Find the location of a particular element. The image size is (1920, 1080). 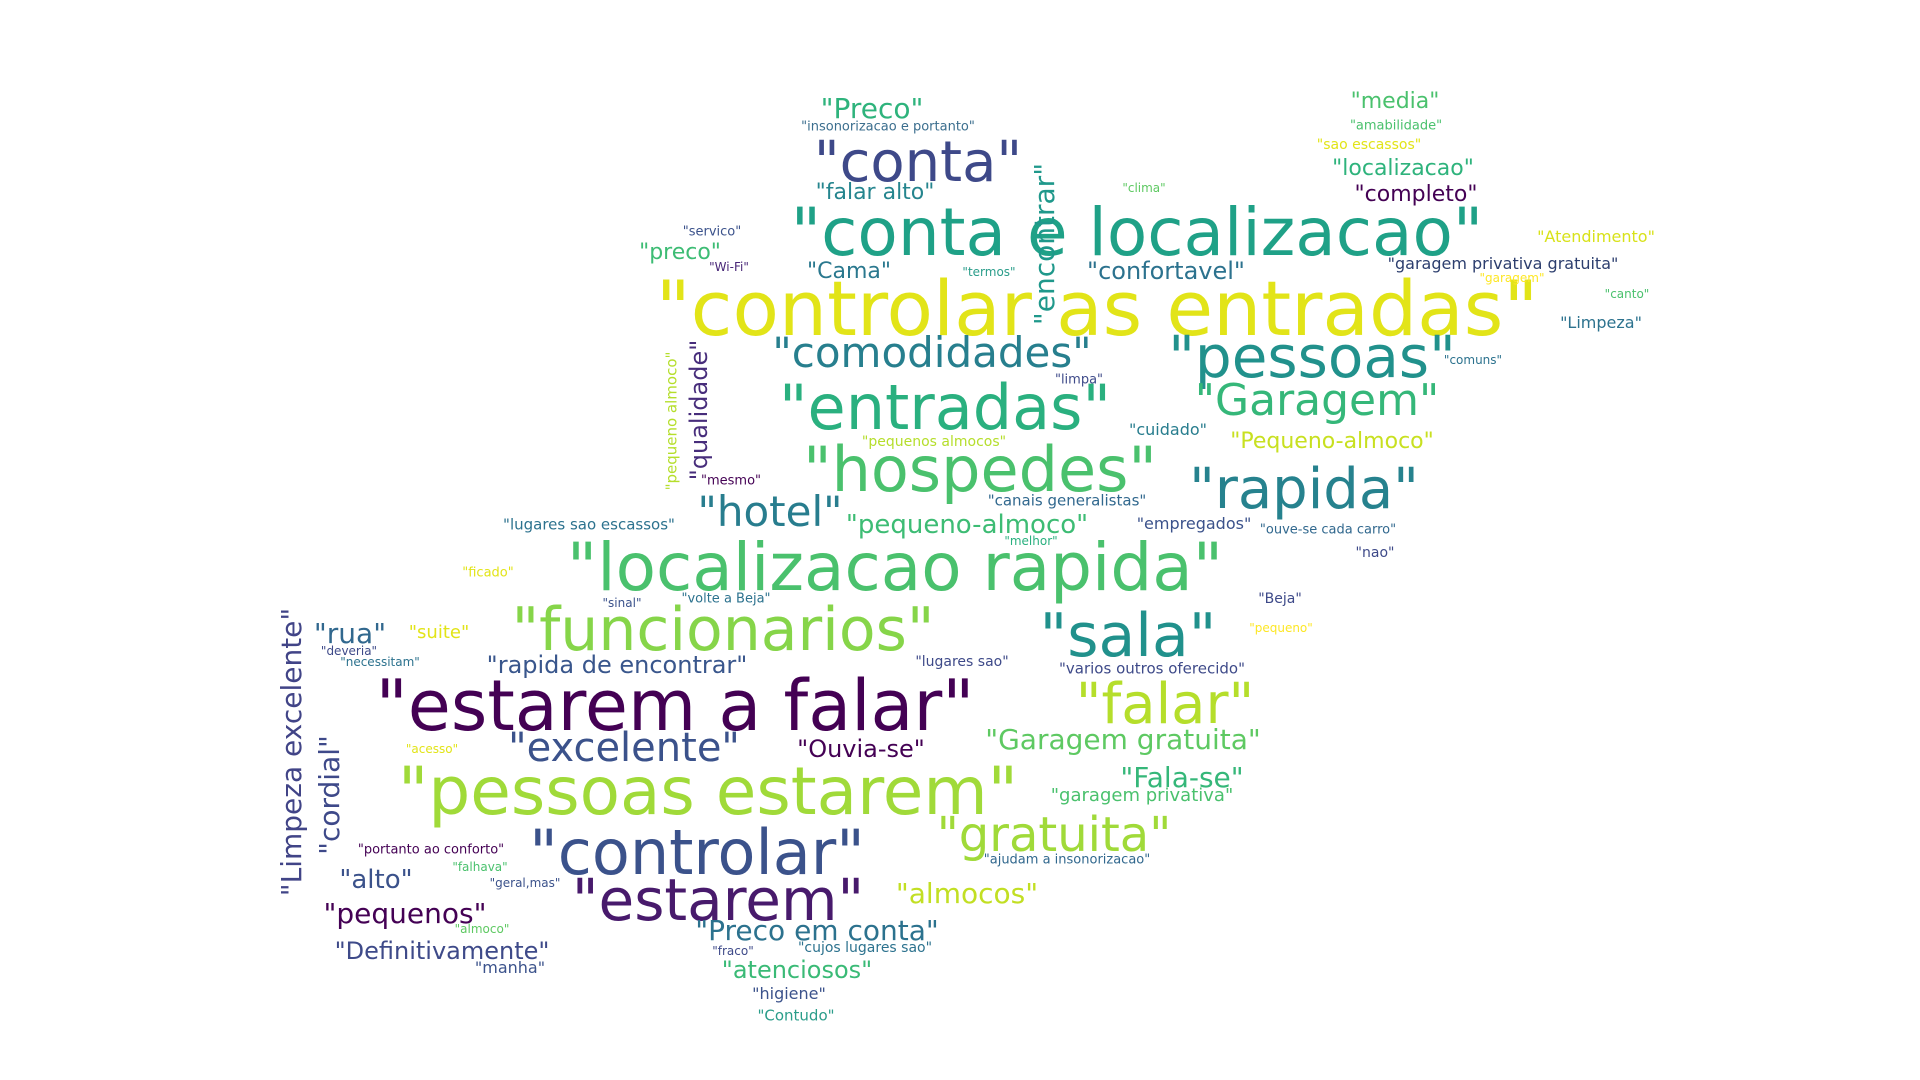

word-conta: "conta" is located at coordinates (918, 162).